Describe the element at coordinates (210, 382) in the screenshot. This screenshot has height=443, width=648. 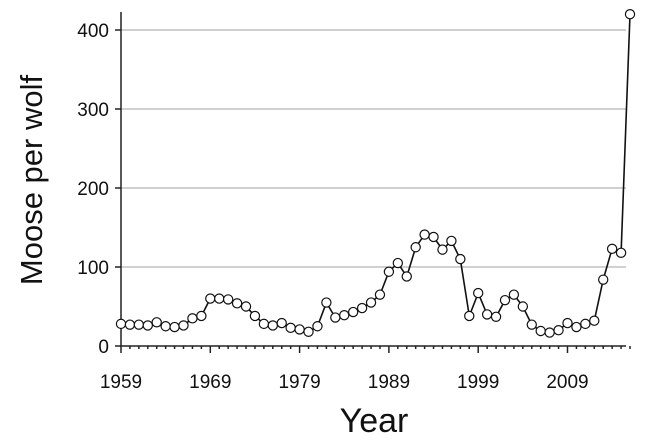
I see `x-tick-label: 1969` at that location.